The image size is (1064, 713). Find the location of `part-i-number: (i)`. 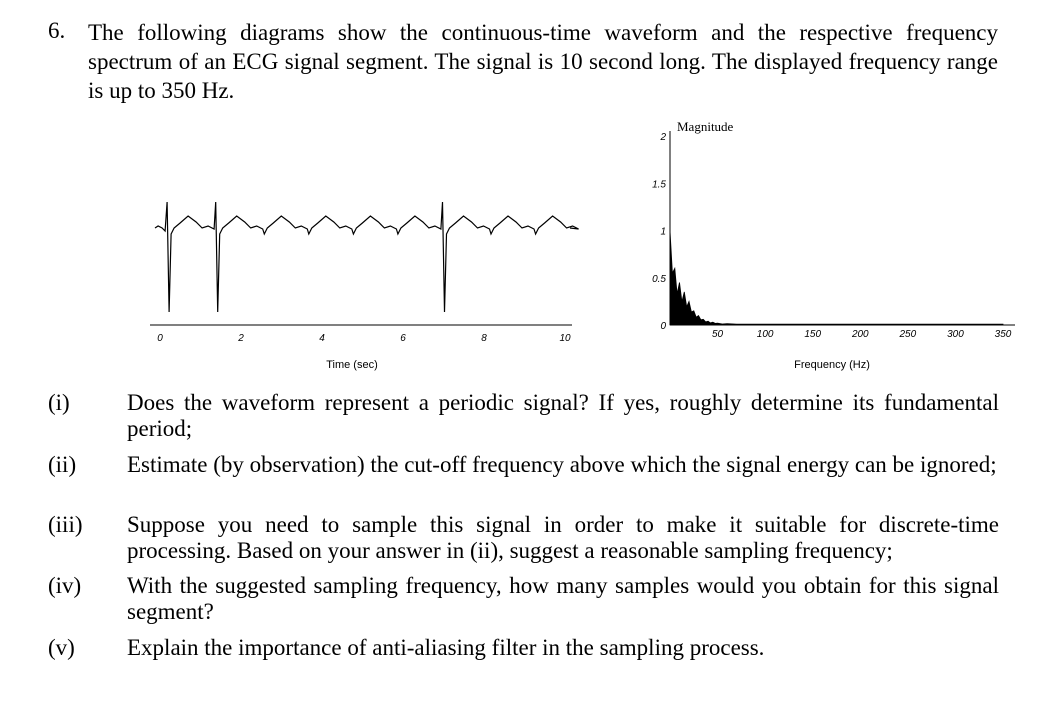

part-i-number: (i) is located at coordinates (59, 402).